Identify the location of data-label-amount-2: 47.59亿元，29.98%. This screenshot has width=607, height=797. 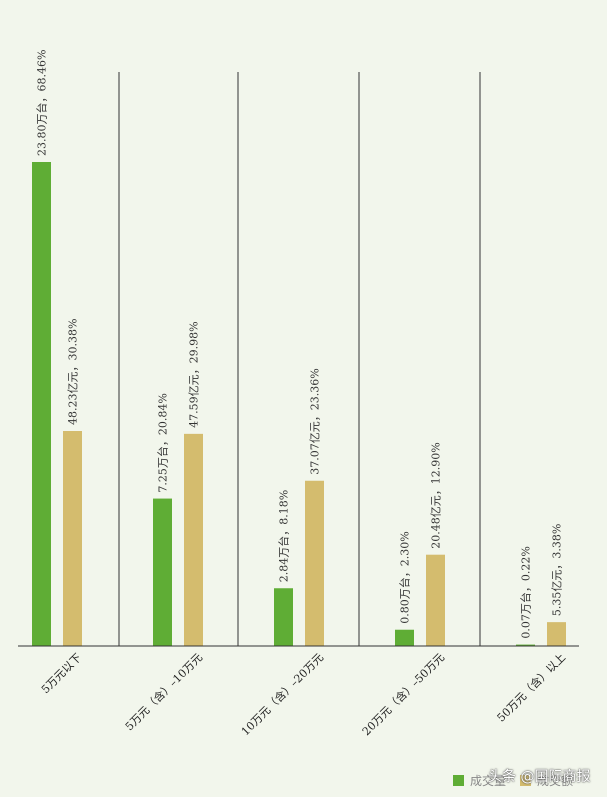
(194, 374).